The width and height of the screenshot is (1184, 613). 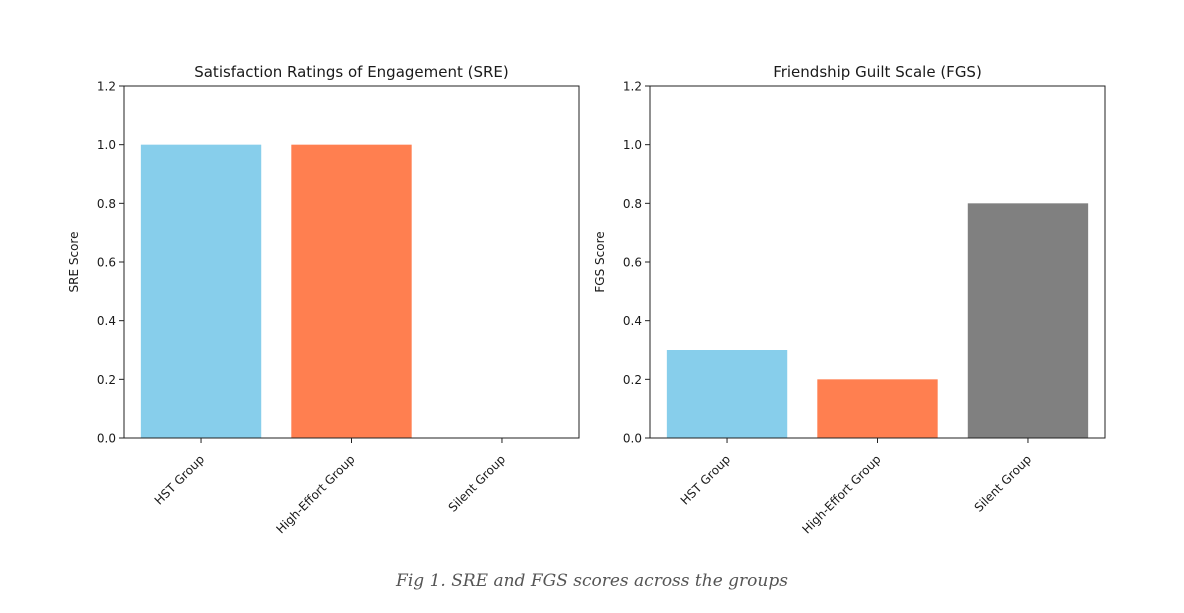 I want to click on sre-chart-title: Satisfaction Ratings of Engagement (SRE), so click(x=351, y=72).